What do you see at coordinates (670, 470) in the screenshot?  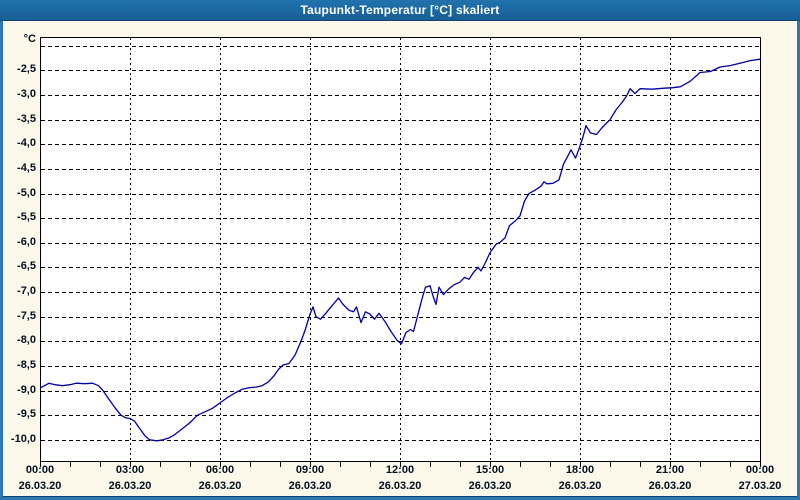 I see `x-axis-time-label: 21:00` at bounding box center [670, 470].